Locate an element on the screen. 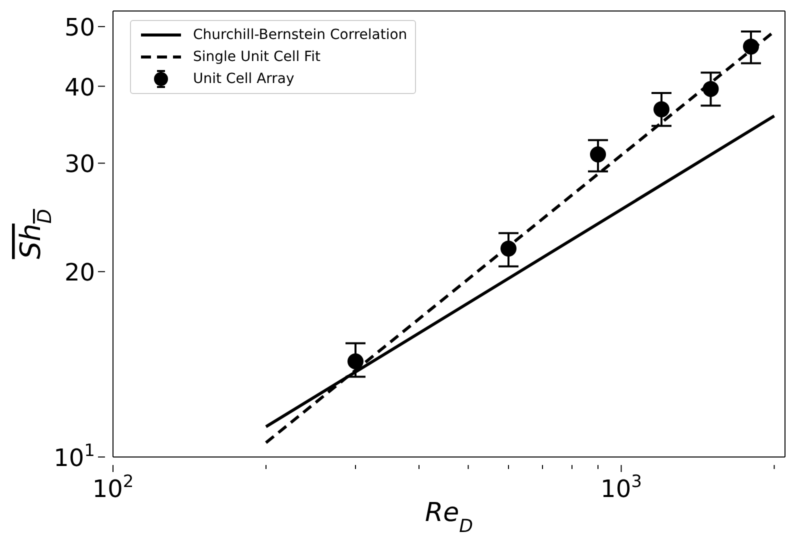  y-tick-label: 50 is located at coordinates (79, 28).